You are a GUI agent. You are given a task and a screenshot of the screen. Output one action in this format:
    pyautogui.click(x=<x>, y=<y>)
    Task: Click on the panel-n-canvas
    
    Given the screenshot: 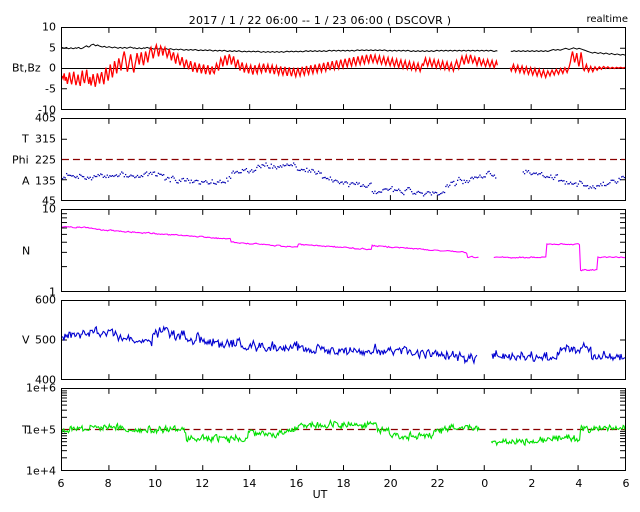 What is the action you would take?
    pyautogui.click(x=343, y=250)
    